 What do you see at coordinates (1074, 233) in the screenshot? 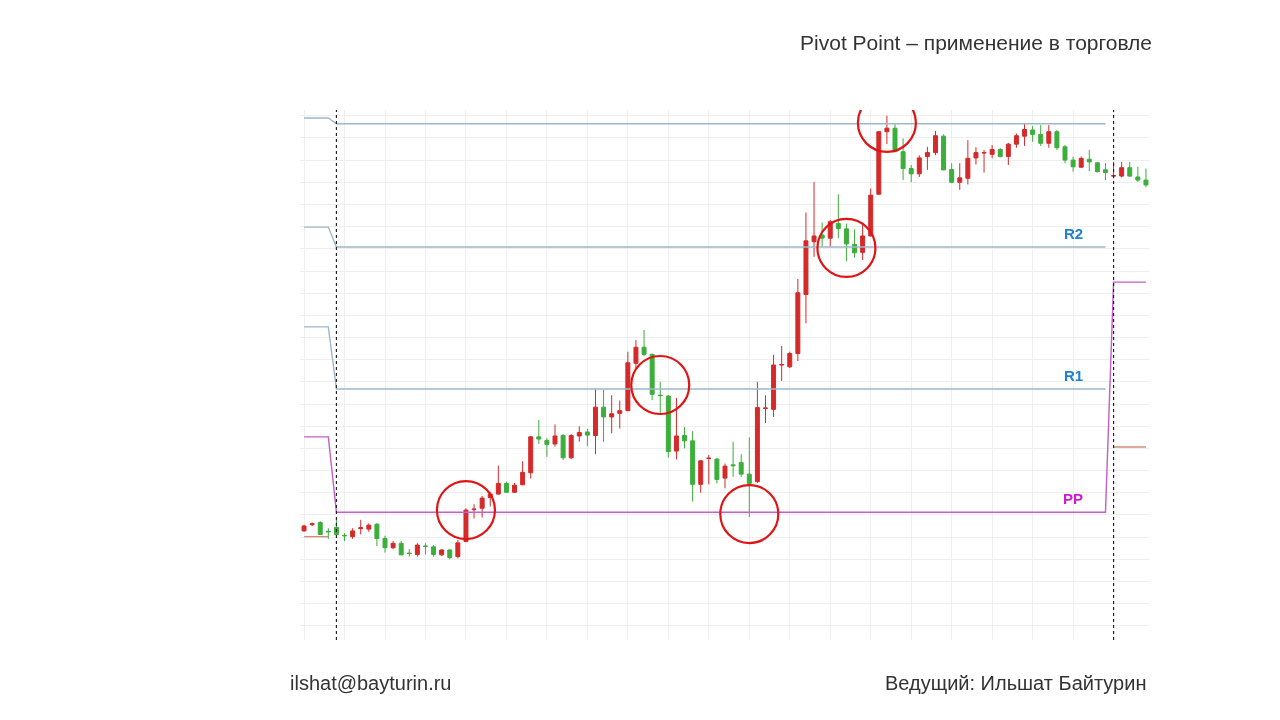
I see `series-label: R2` at bounding box center [1074, 233].